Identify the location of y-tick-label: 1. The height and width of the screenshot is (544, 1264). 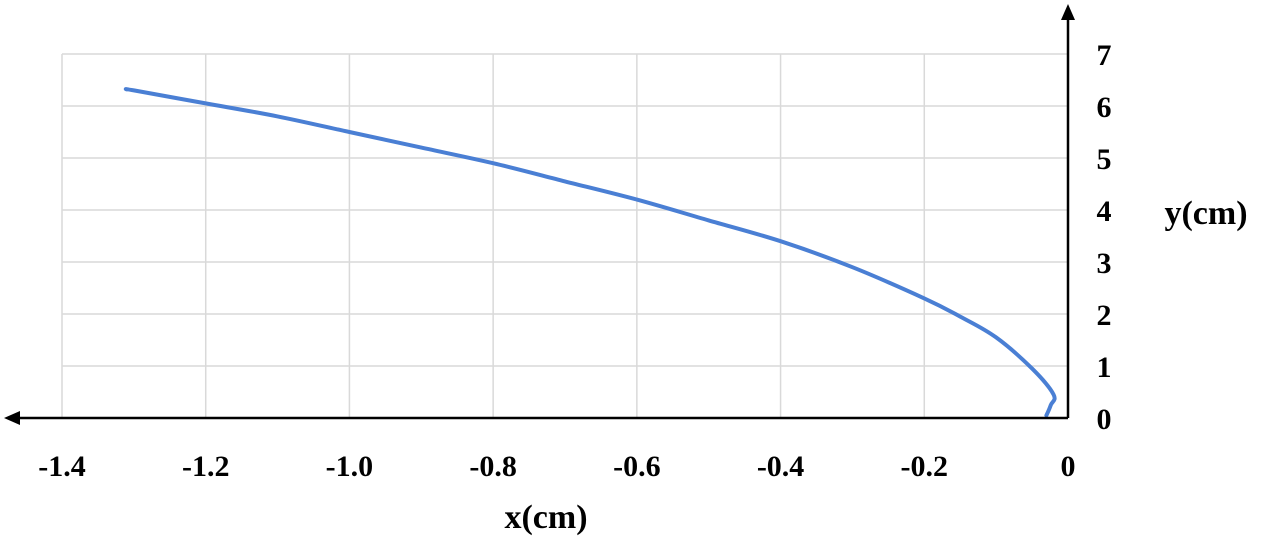
(1104, 367).